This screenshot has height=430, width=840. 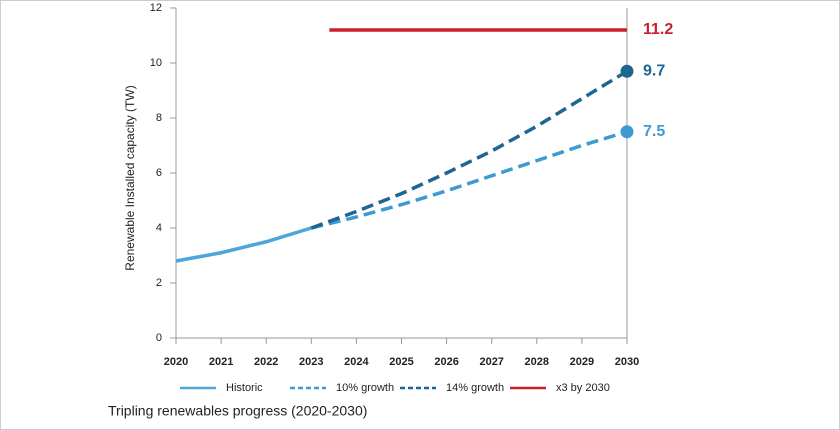 What do you see at coordinates (266, 362) in the screenshot?
I see `x-tick-label: 2022` at bounding box center [266, 362].